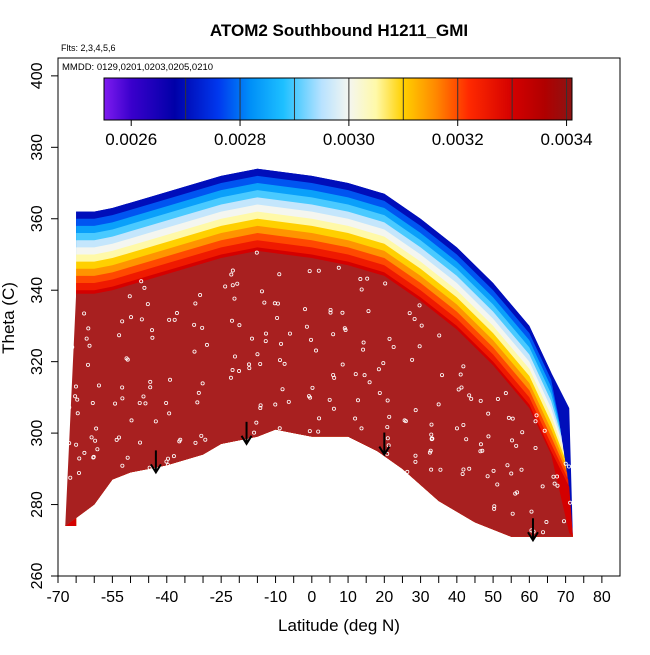 This screenshot has height=655, width=650. Describe the element at coordinates (166, 597) in the screenshot. I see `x-tick-label: -40` at that location.